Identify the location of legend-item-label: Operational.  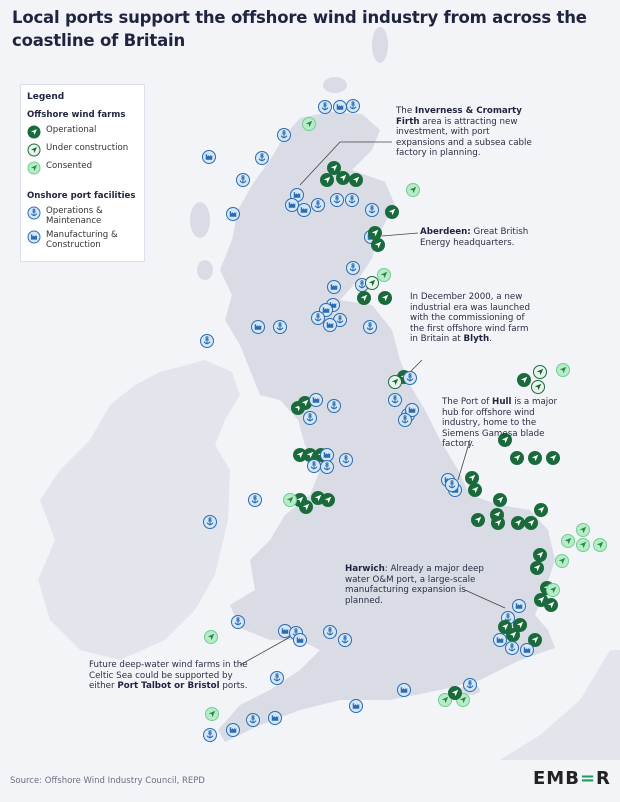
(71, 130).